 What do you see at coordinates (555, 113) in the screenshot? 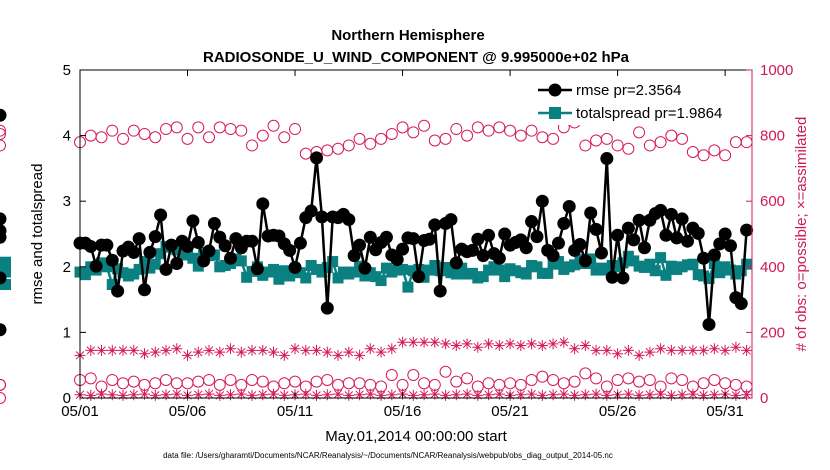
I see `legend-spread-marker` at bounding box center [555, 113].